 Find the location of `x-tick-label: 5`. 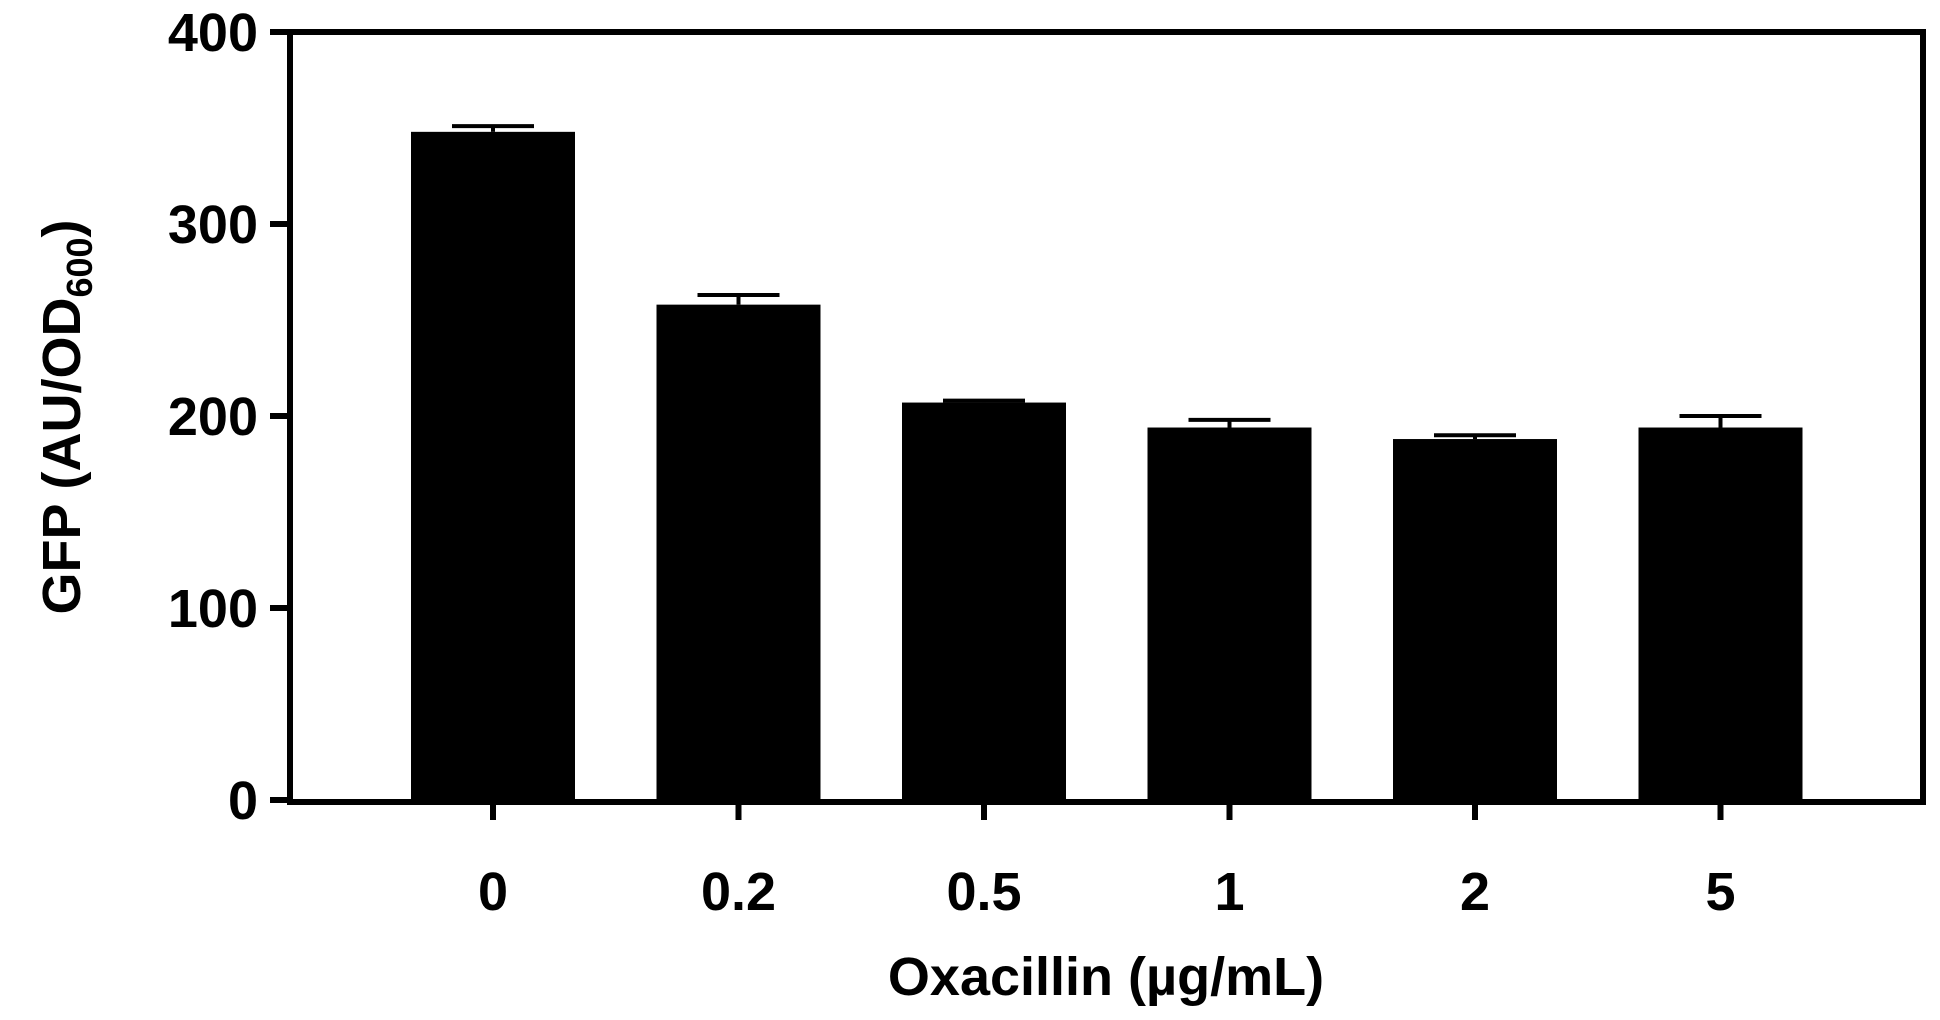

x-tick-label: 5 is located at coordinates (1720, 892).